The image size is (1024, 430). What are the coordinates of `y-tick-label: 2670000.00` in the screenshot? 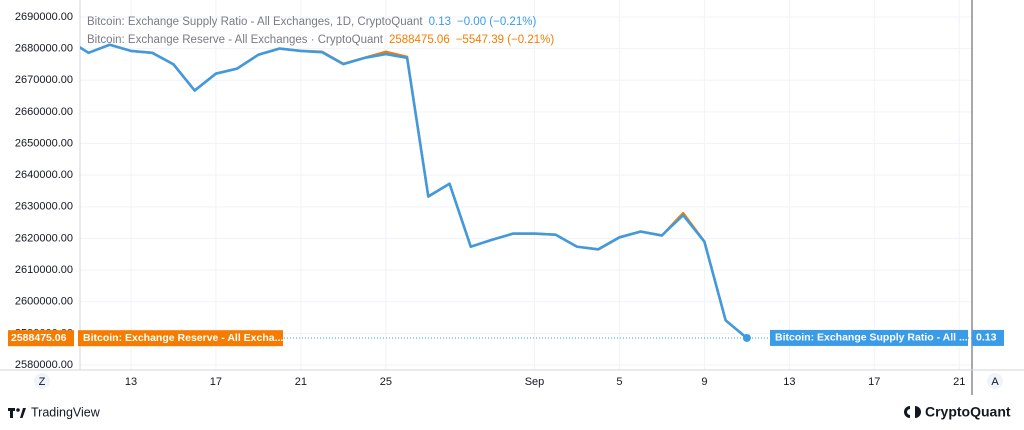 It's located at (44, 80).